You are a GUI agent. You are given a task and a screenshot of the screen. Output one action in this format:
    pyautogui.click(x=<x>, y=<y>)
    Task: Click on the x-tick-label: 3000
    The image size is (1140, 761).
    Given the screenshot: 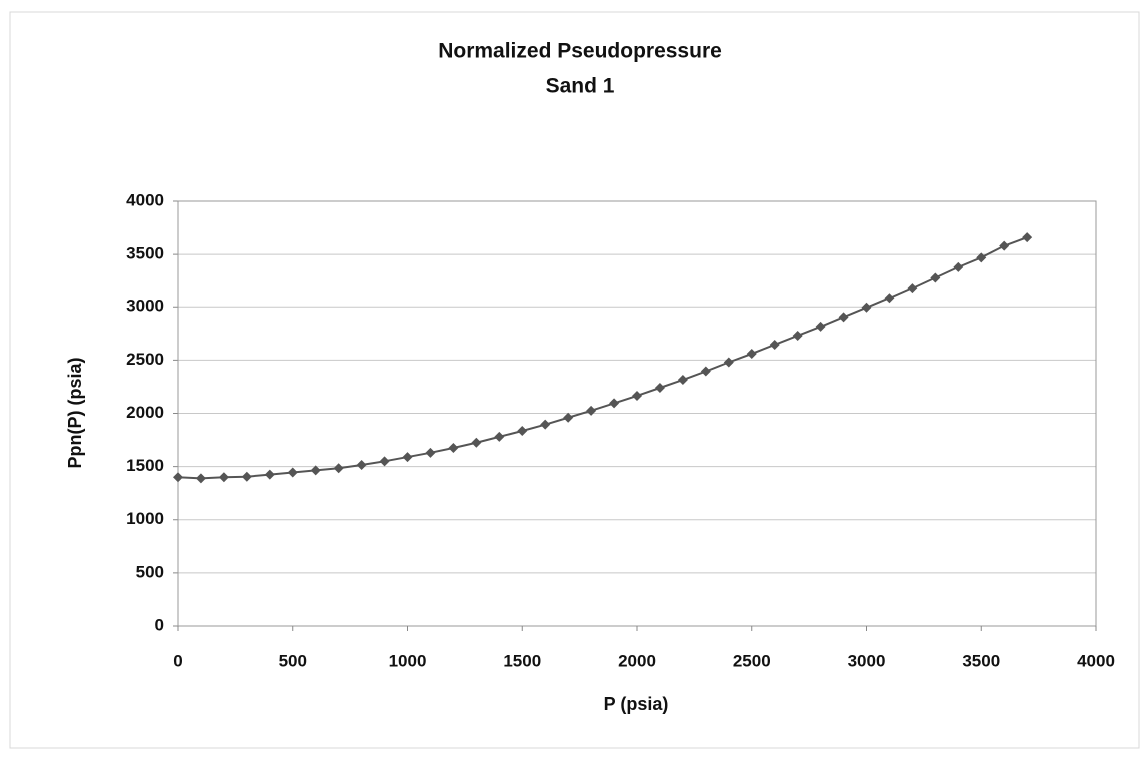 What is the action you would take?
    pyautogui.click(x=867, y=660)
    